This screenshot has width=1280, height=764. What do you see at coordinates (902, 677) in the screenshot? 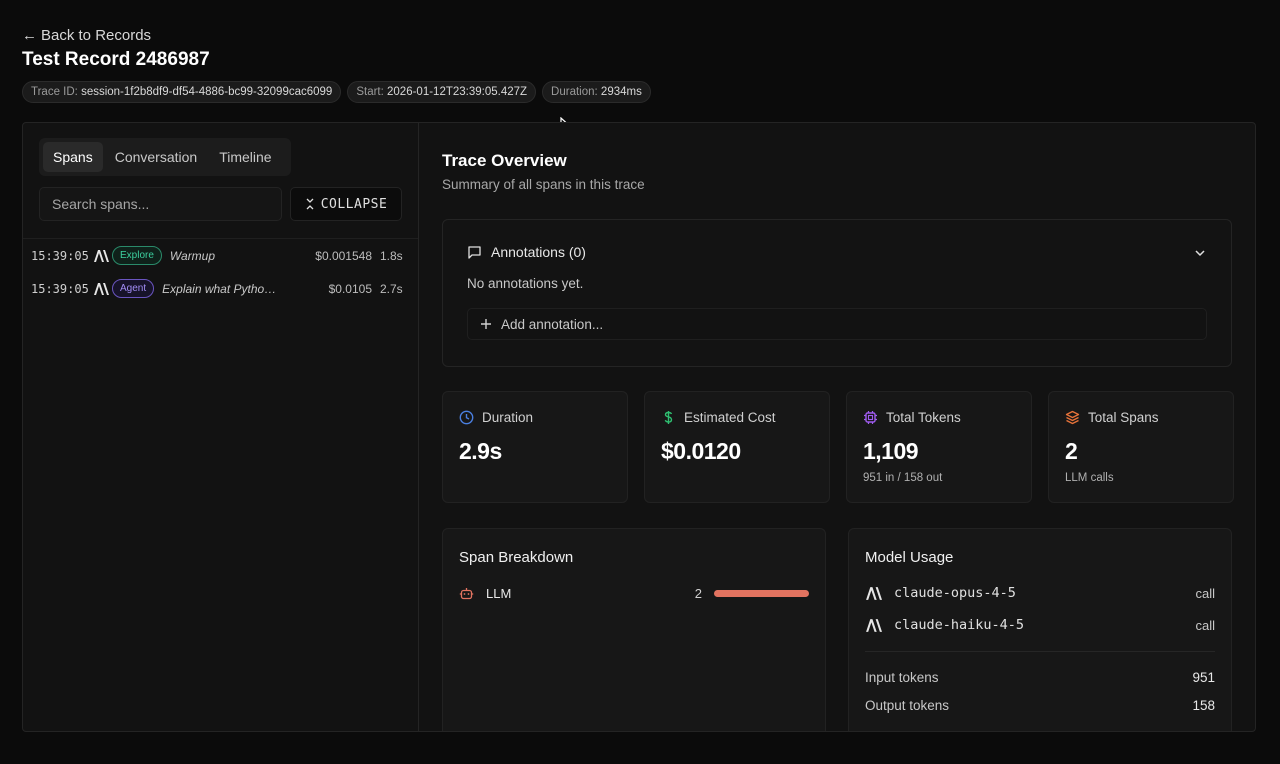
I see `input-tokens-label: Input tokens` at bounding box center [902, 677].